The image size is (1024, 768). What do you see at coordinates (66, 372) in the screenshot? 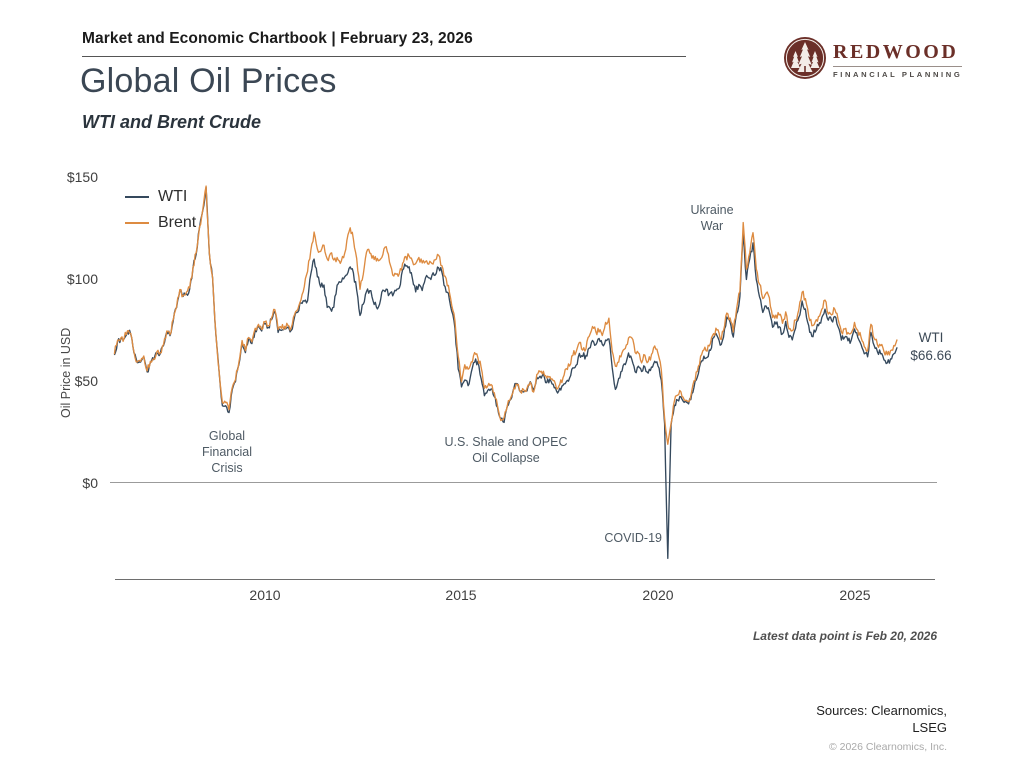
I see `y-axis-title: Oil Price in USD` at bounding box center [66, 372].